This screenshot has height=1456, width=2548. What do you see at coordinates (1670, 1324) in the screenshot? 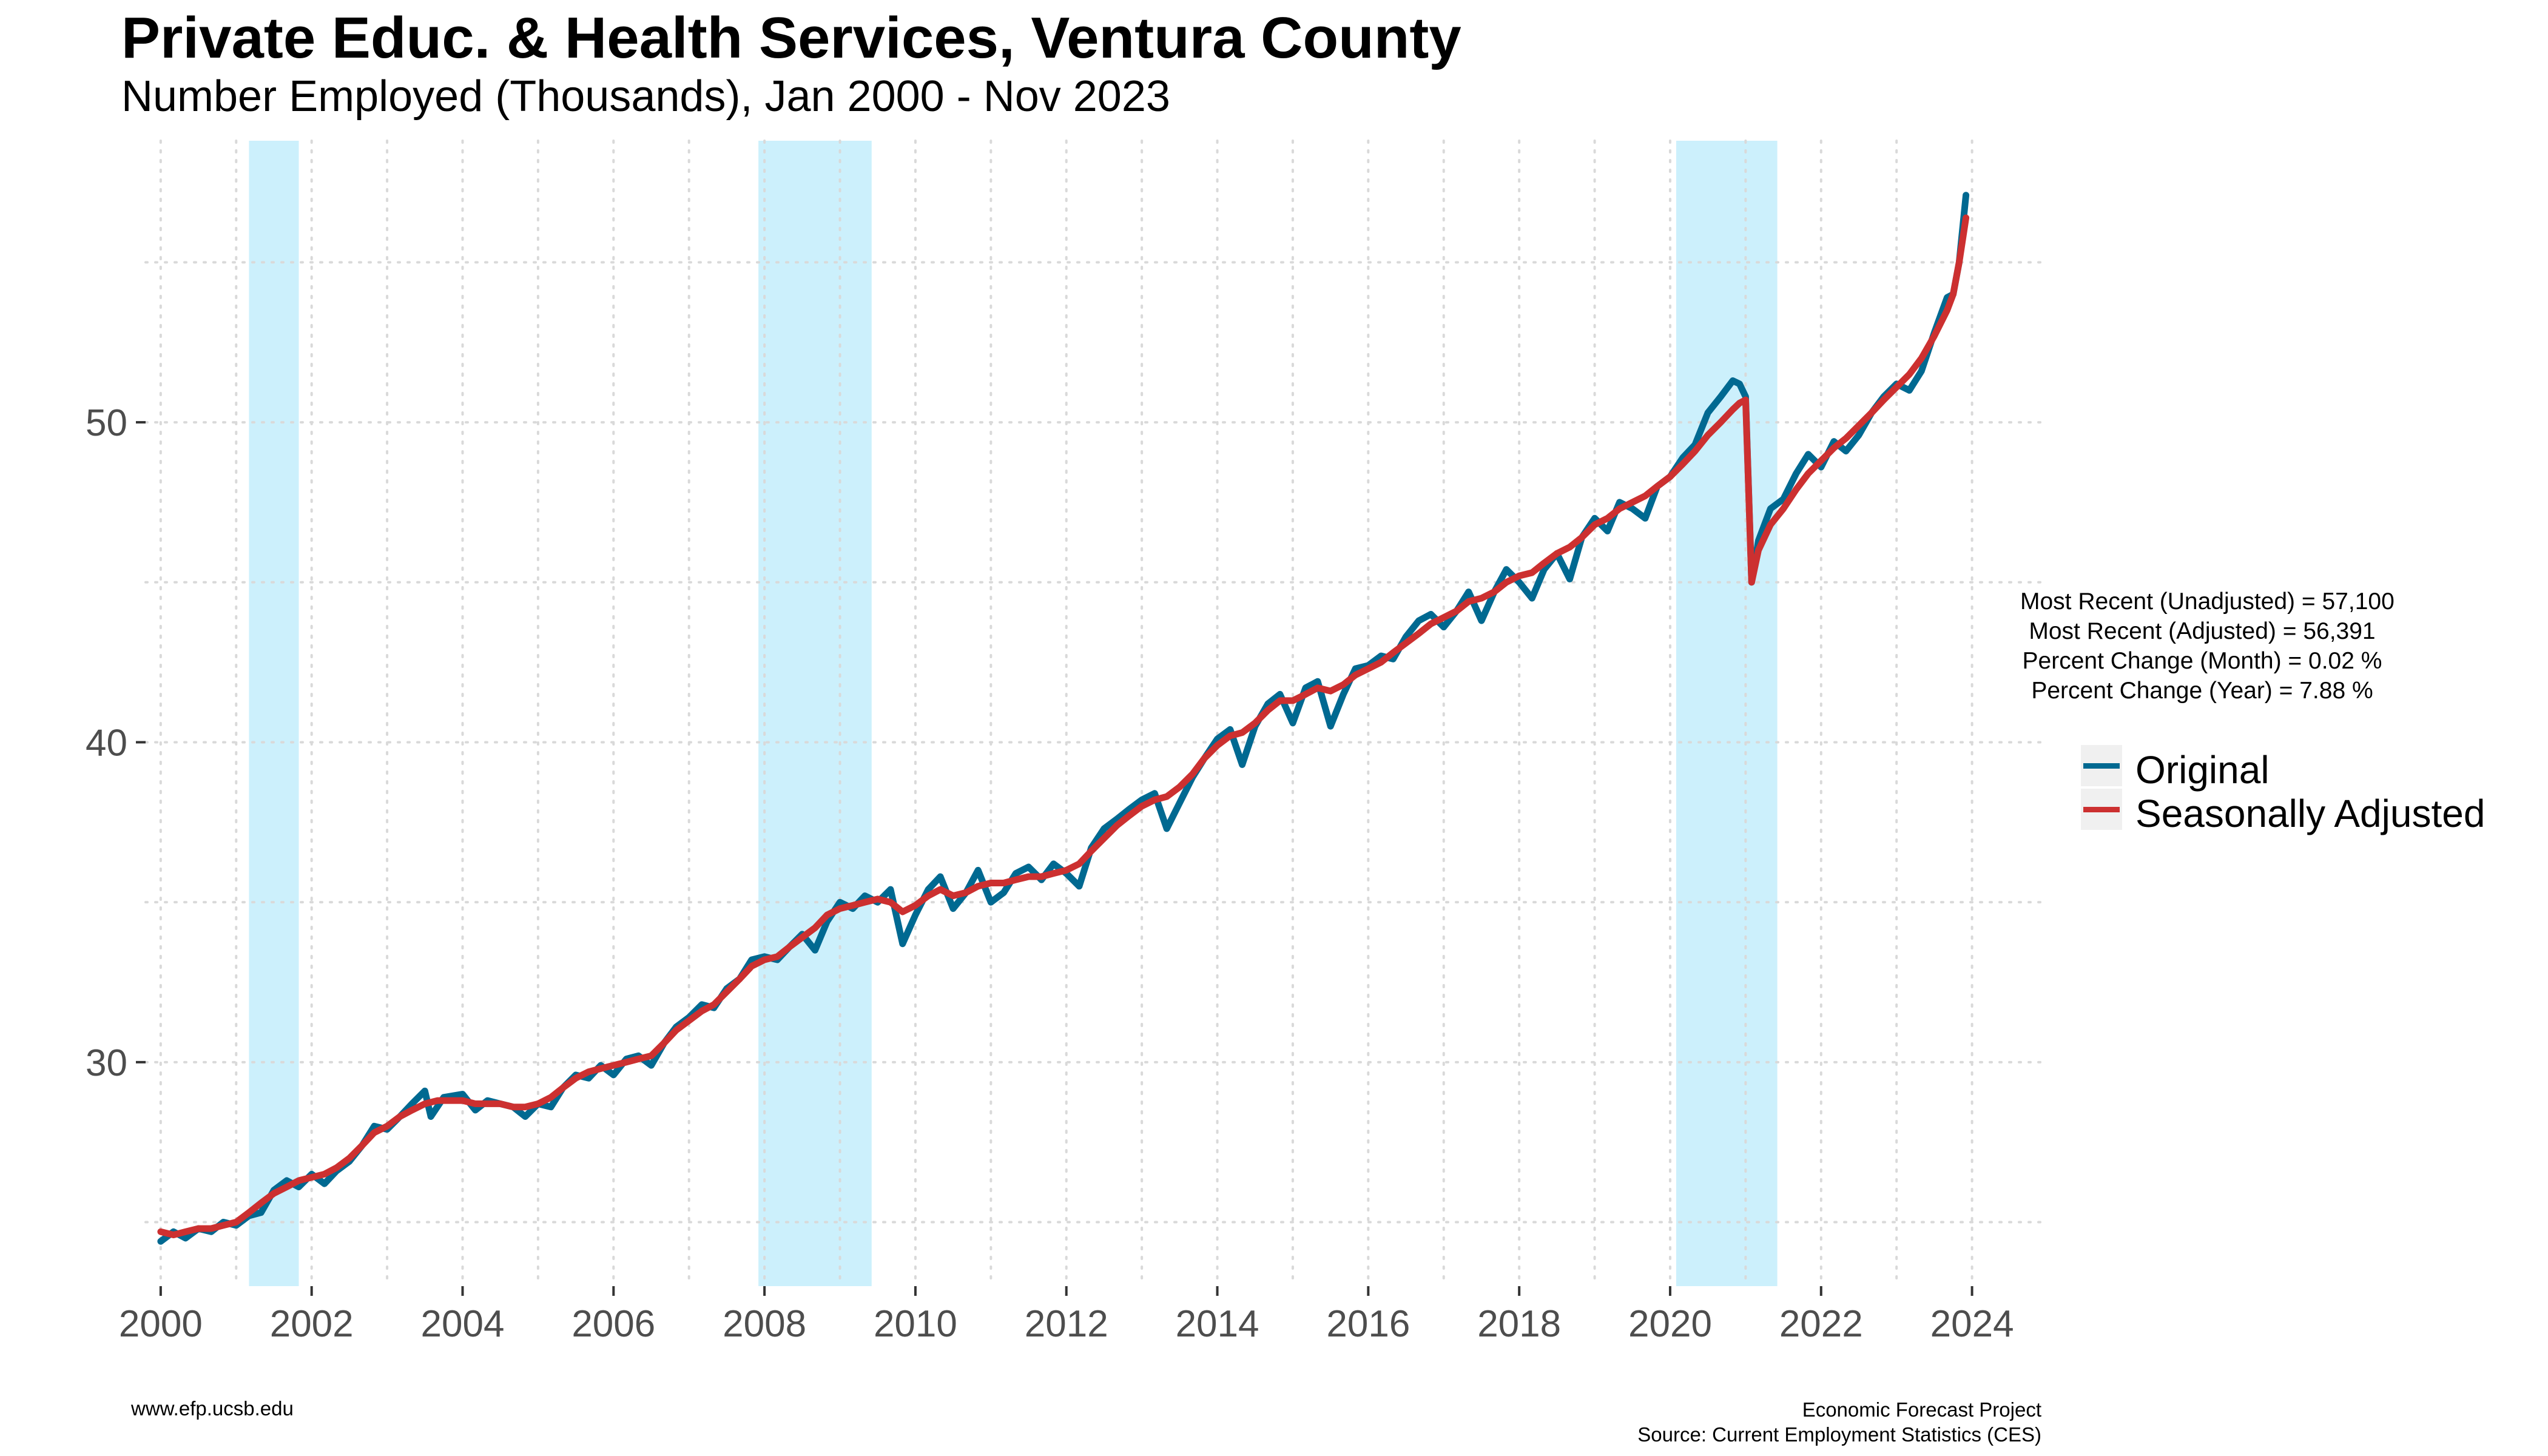
I see `x-tick-label: 2020` at bounding box center [1670, 1324].